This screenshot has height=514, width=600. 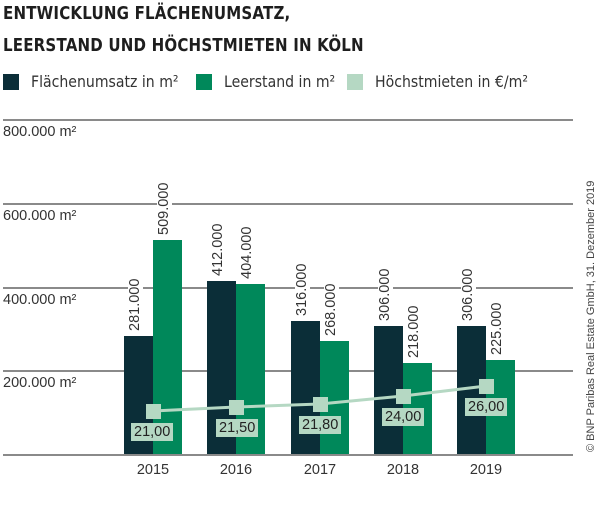 I want to click on hoechstmieten-marker-2016, so click(x=236, y=407).